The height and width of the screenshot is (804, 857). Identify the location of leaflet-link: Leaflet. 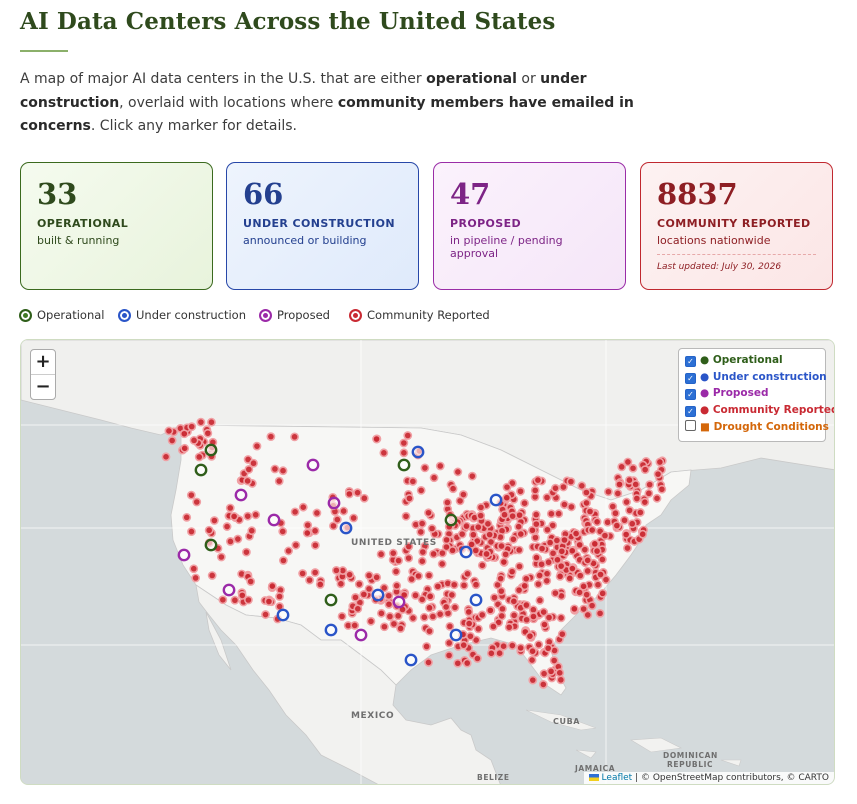
(617, 778).